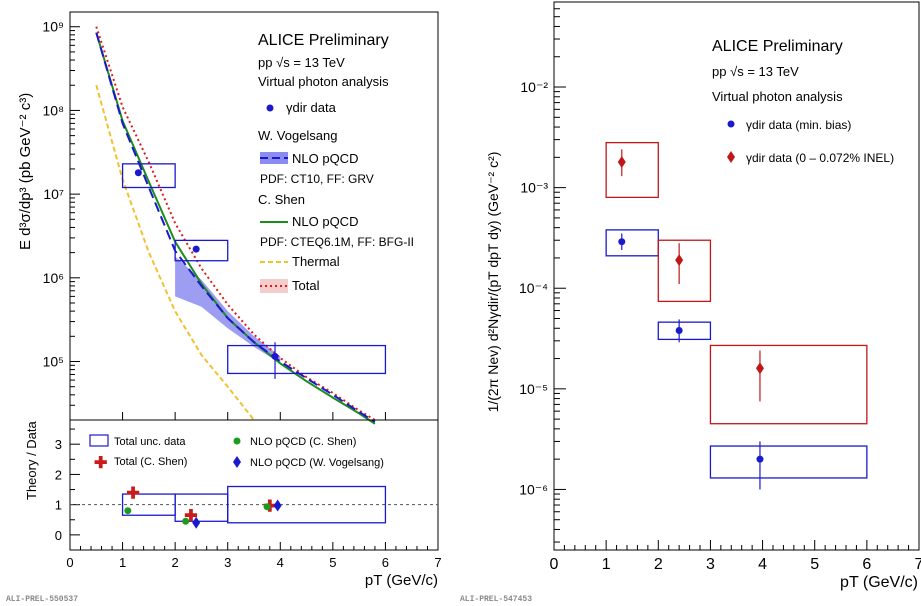 The image size is (921, 606). Describe the element at coordinates (533, 389) in the screenshot. I see `right-y-tick-label: 10⁻⁵` at that location.